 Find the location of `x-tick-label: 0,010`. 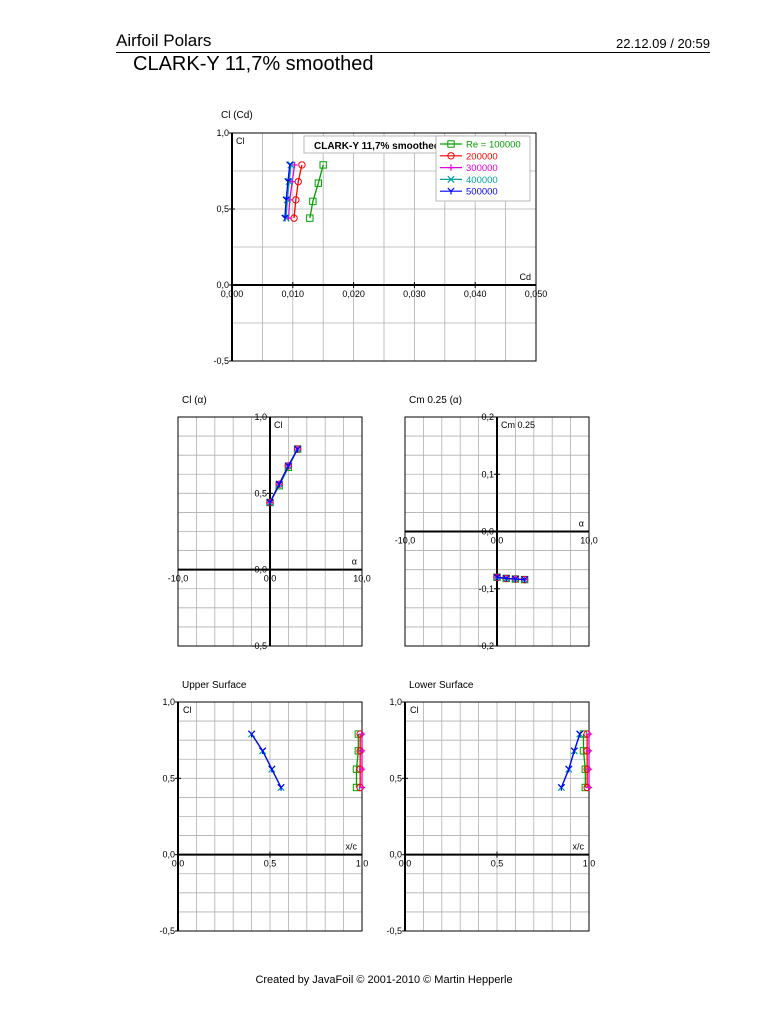

x-tick-label: 0,010 is located at coordinates (293, 294).